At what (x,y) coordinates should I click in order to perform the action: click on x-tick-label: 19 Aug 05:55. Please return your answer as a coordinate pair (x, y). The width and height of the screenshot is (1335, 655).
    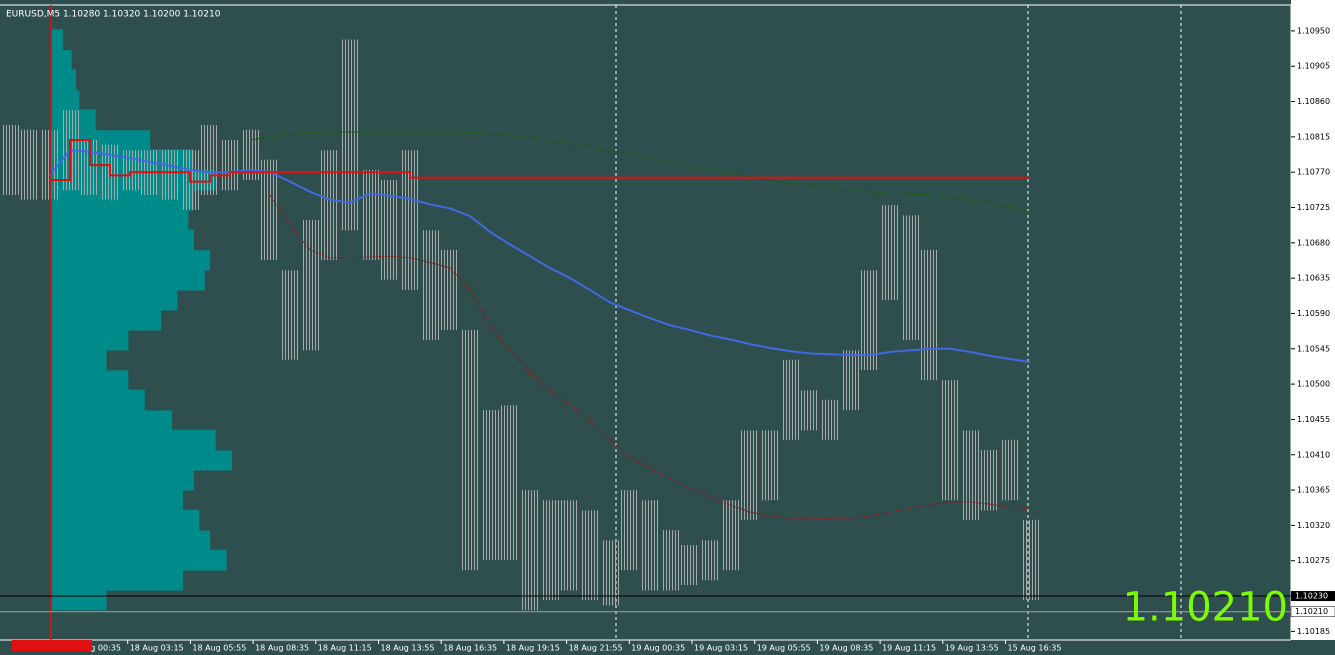
    Looking at the image, I should click on (784, 648).